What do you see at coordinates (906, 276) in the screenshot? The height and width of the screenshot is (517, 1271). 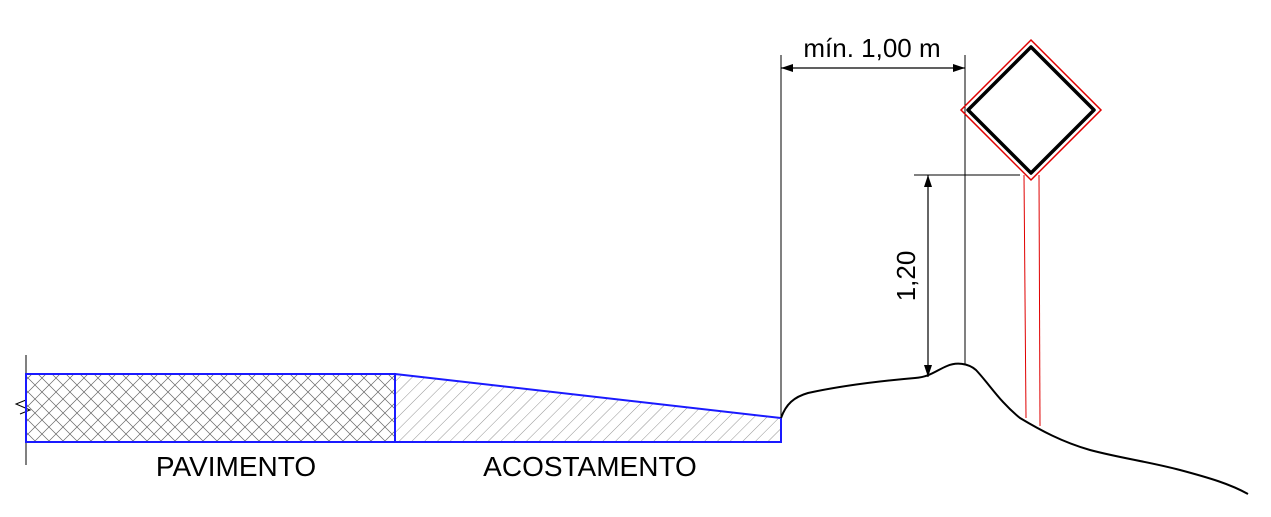 I see `height-dimension-label: 1,20` at bounding box center [906, 276].